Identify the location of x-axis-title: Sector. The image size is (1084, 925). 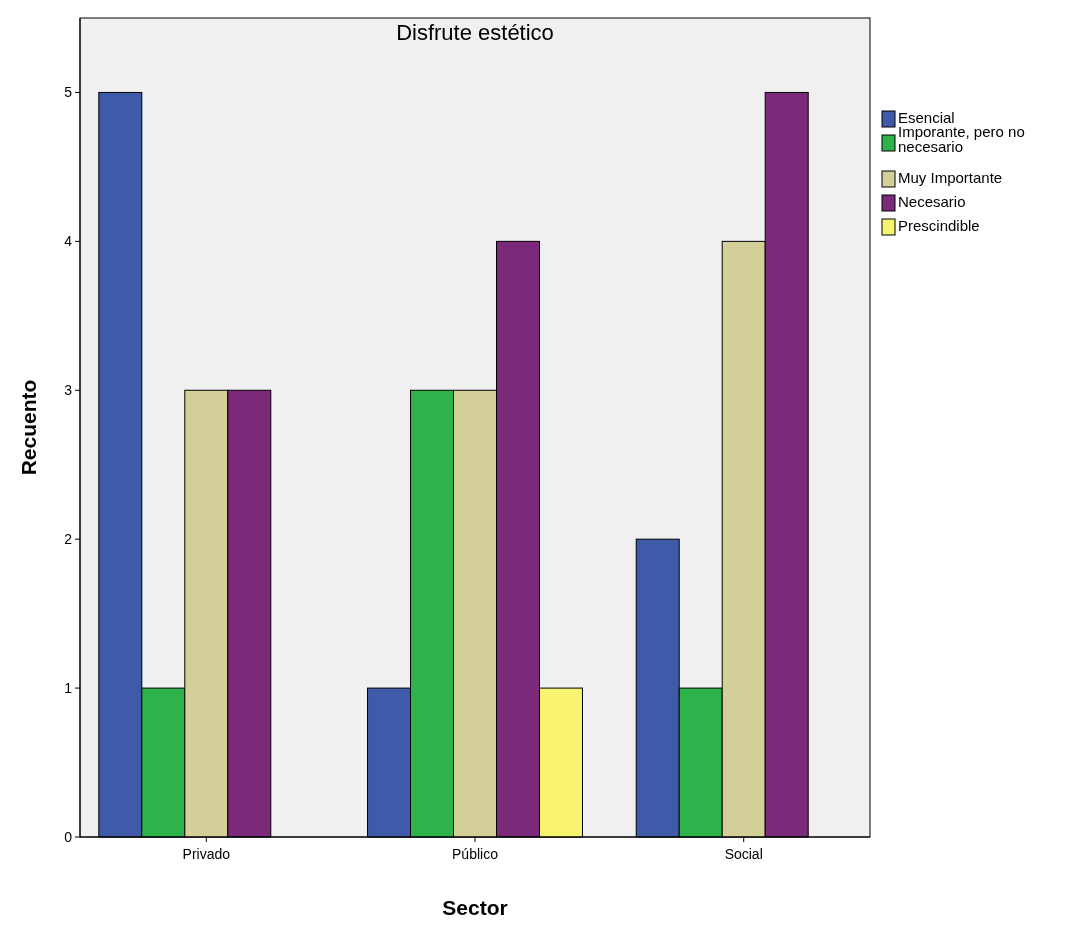
(475, 907).